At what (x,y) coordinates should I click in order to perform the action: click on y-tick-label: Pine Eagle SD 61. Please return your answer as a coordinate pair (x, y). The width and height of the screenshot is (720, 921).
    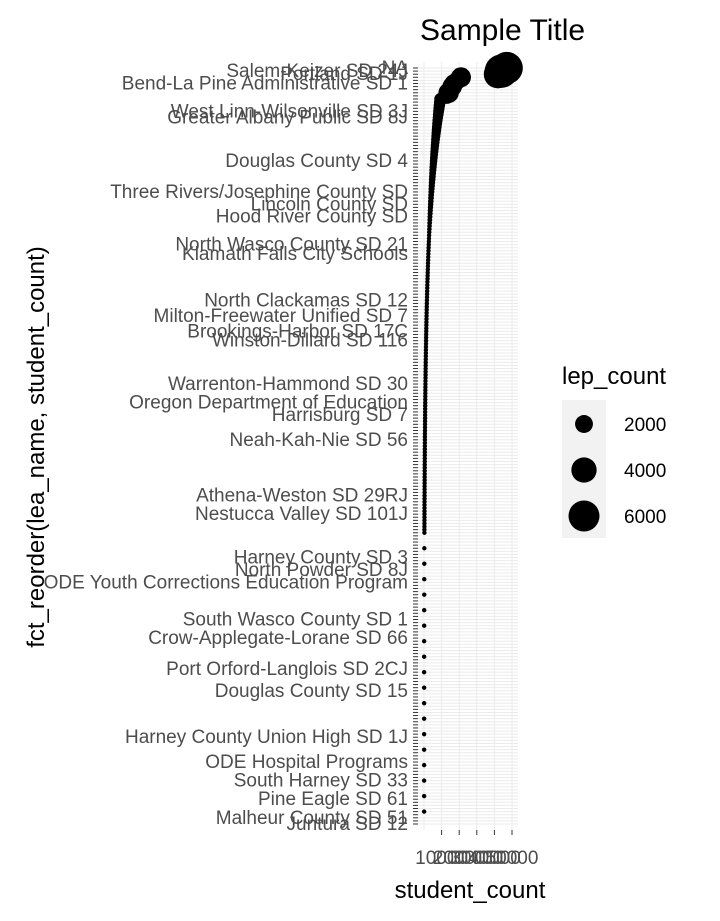
    Looking at the image, I should click on (333, 799).